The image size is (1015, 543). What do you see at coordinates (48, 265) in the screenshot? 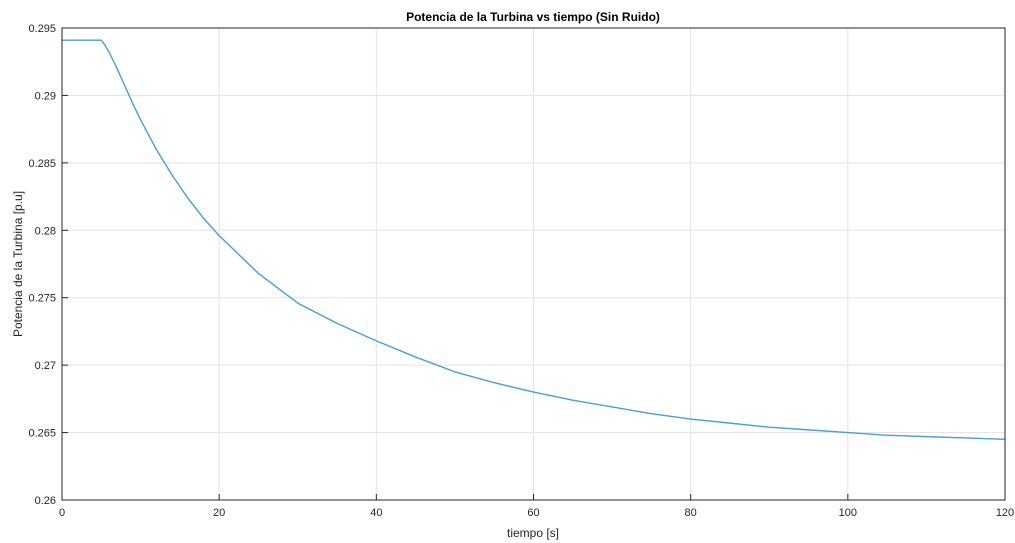
I see `y-axis-ticks: 0.26 0.265 0.27 0.275 0.28 0.285 0.29 0.295` at bounding box center [48, 265].